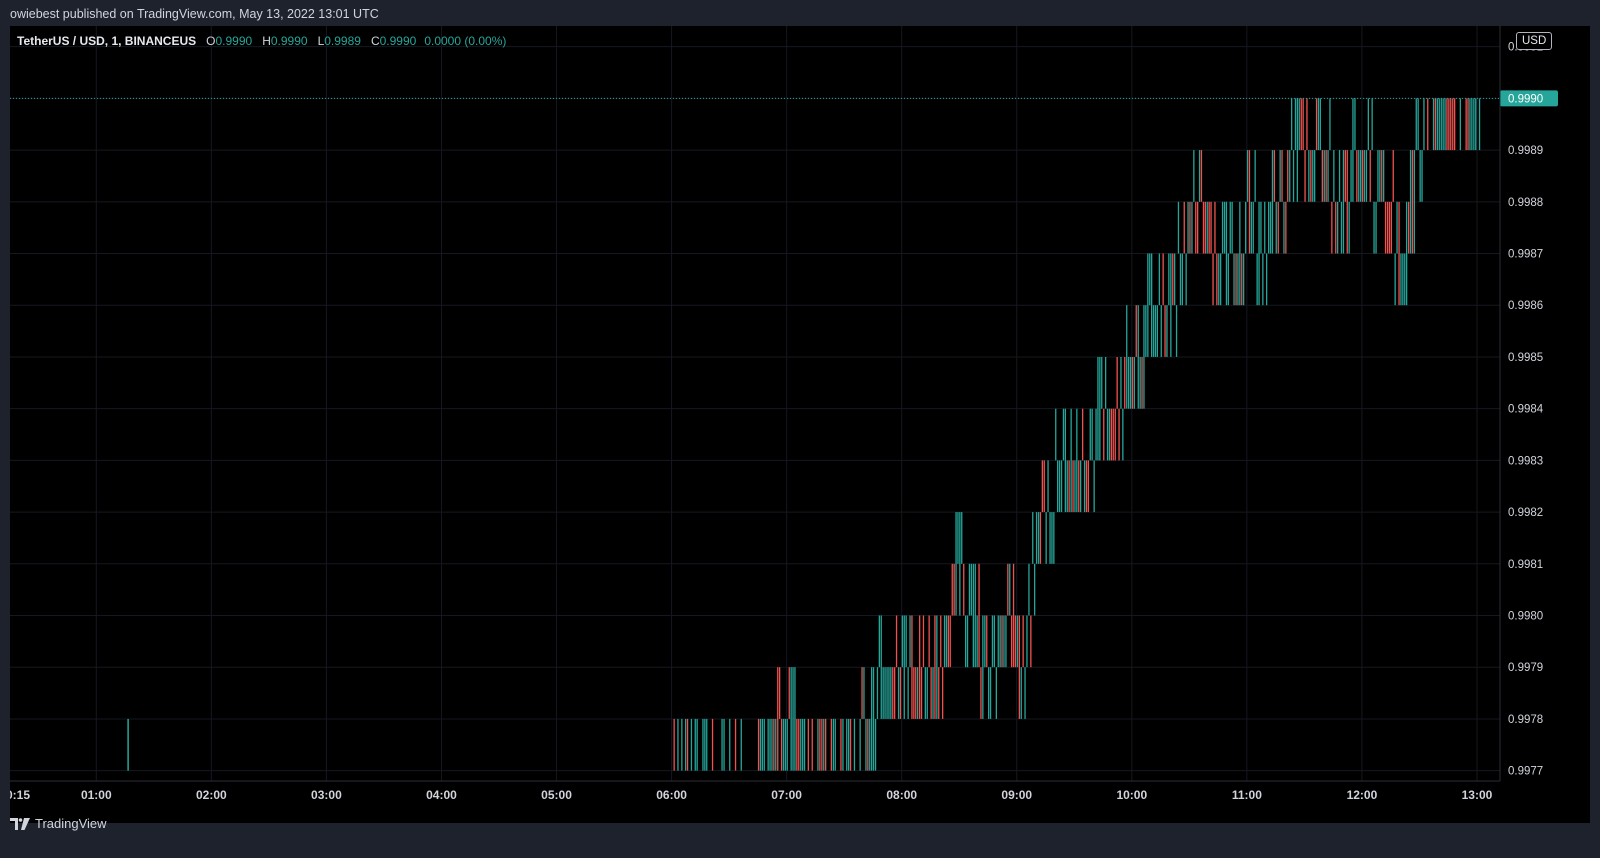  What do you see at coordinates (1525, 306) in the screenshot?
I see `y-tick-label: 0.9986` at bounding box center [1525, 306].